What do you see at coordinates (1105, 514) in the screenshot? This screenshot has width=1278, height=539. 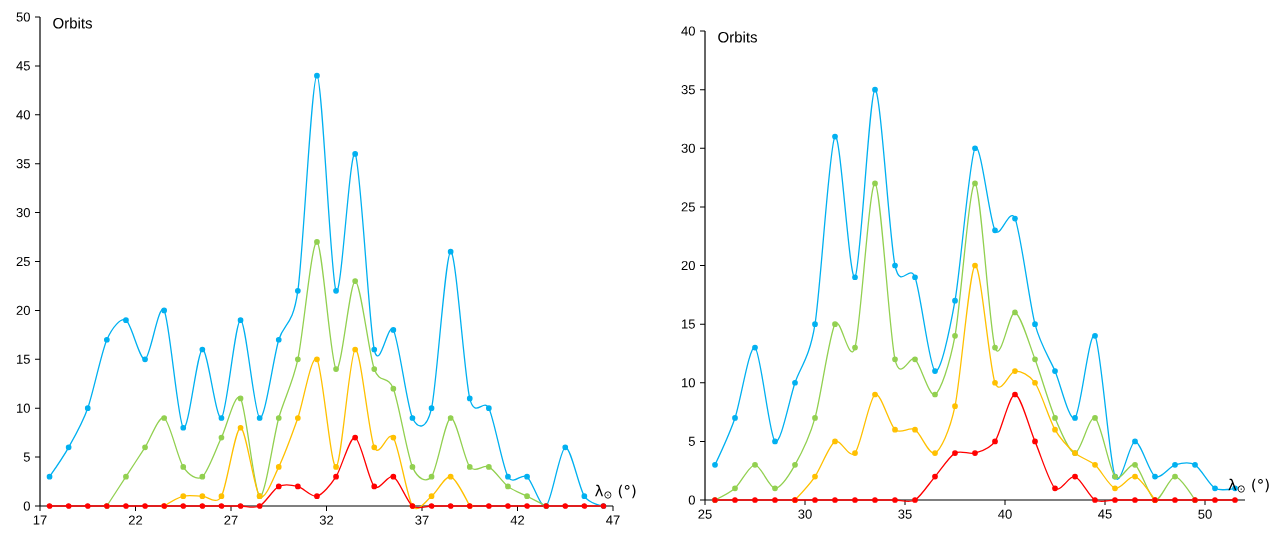 I see `x-tick-label: 45` at bounding box center [1105, 514].